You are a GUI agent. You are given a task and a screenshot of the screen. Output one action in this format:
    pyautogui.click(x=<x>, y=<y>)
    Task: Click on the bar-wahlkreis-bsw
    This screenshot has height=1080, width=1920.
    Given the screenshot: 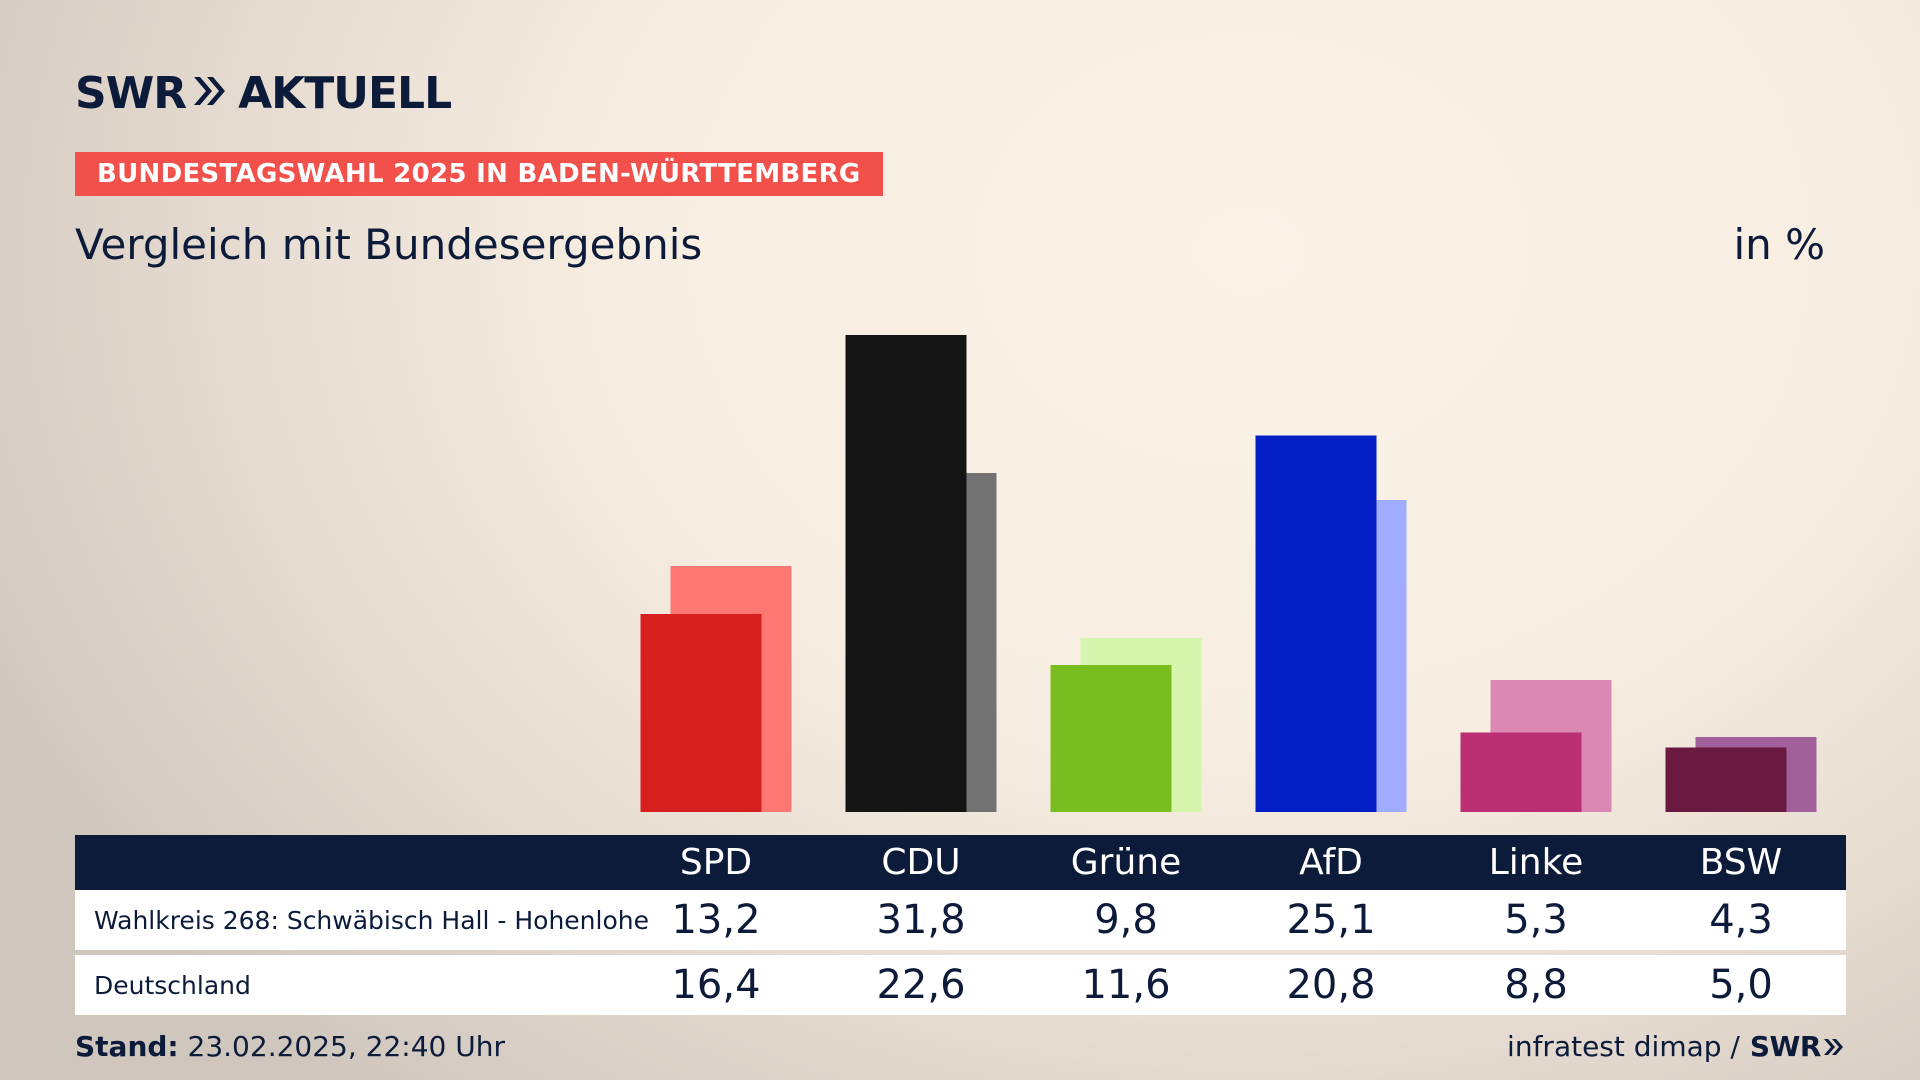 What is the action you would take?
    pyautogui.click(x=1726, y=779)
    